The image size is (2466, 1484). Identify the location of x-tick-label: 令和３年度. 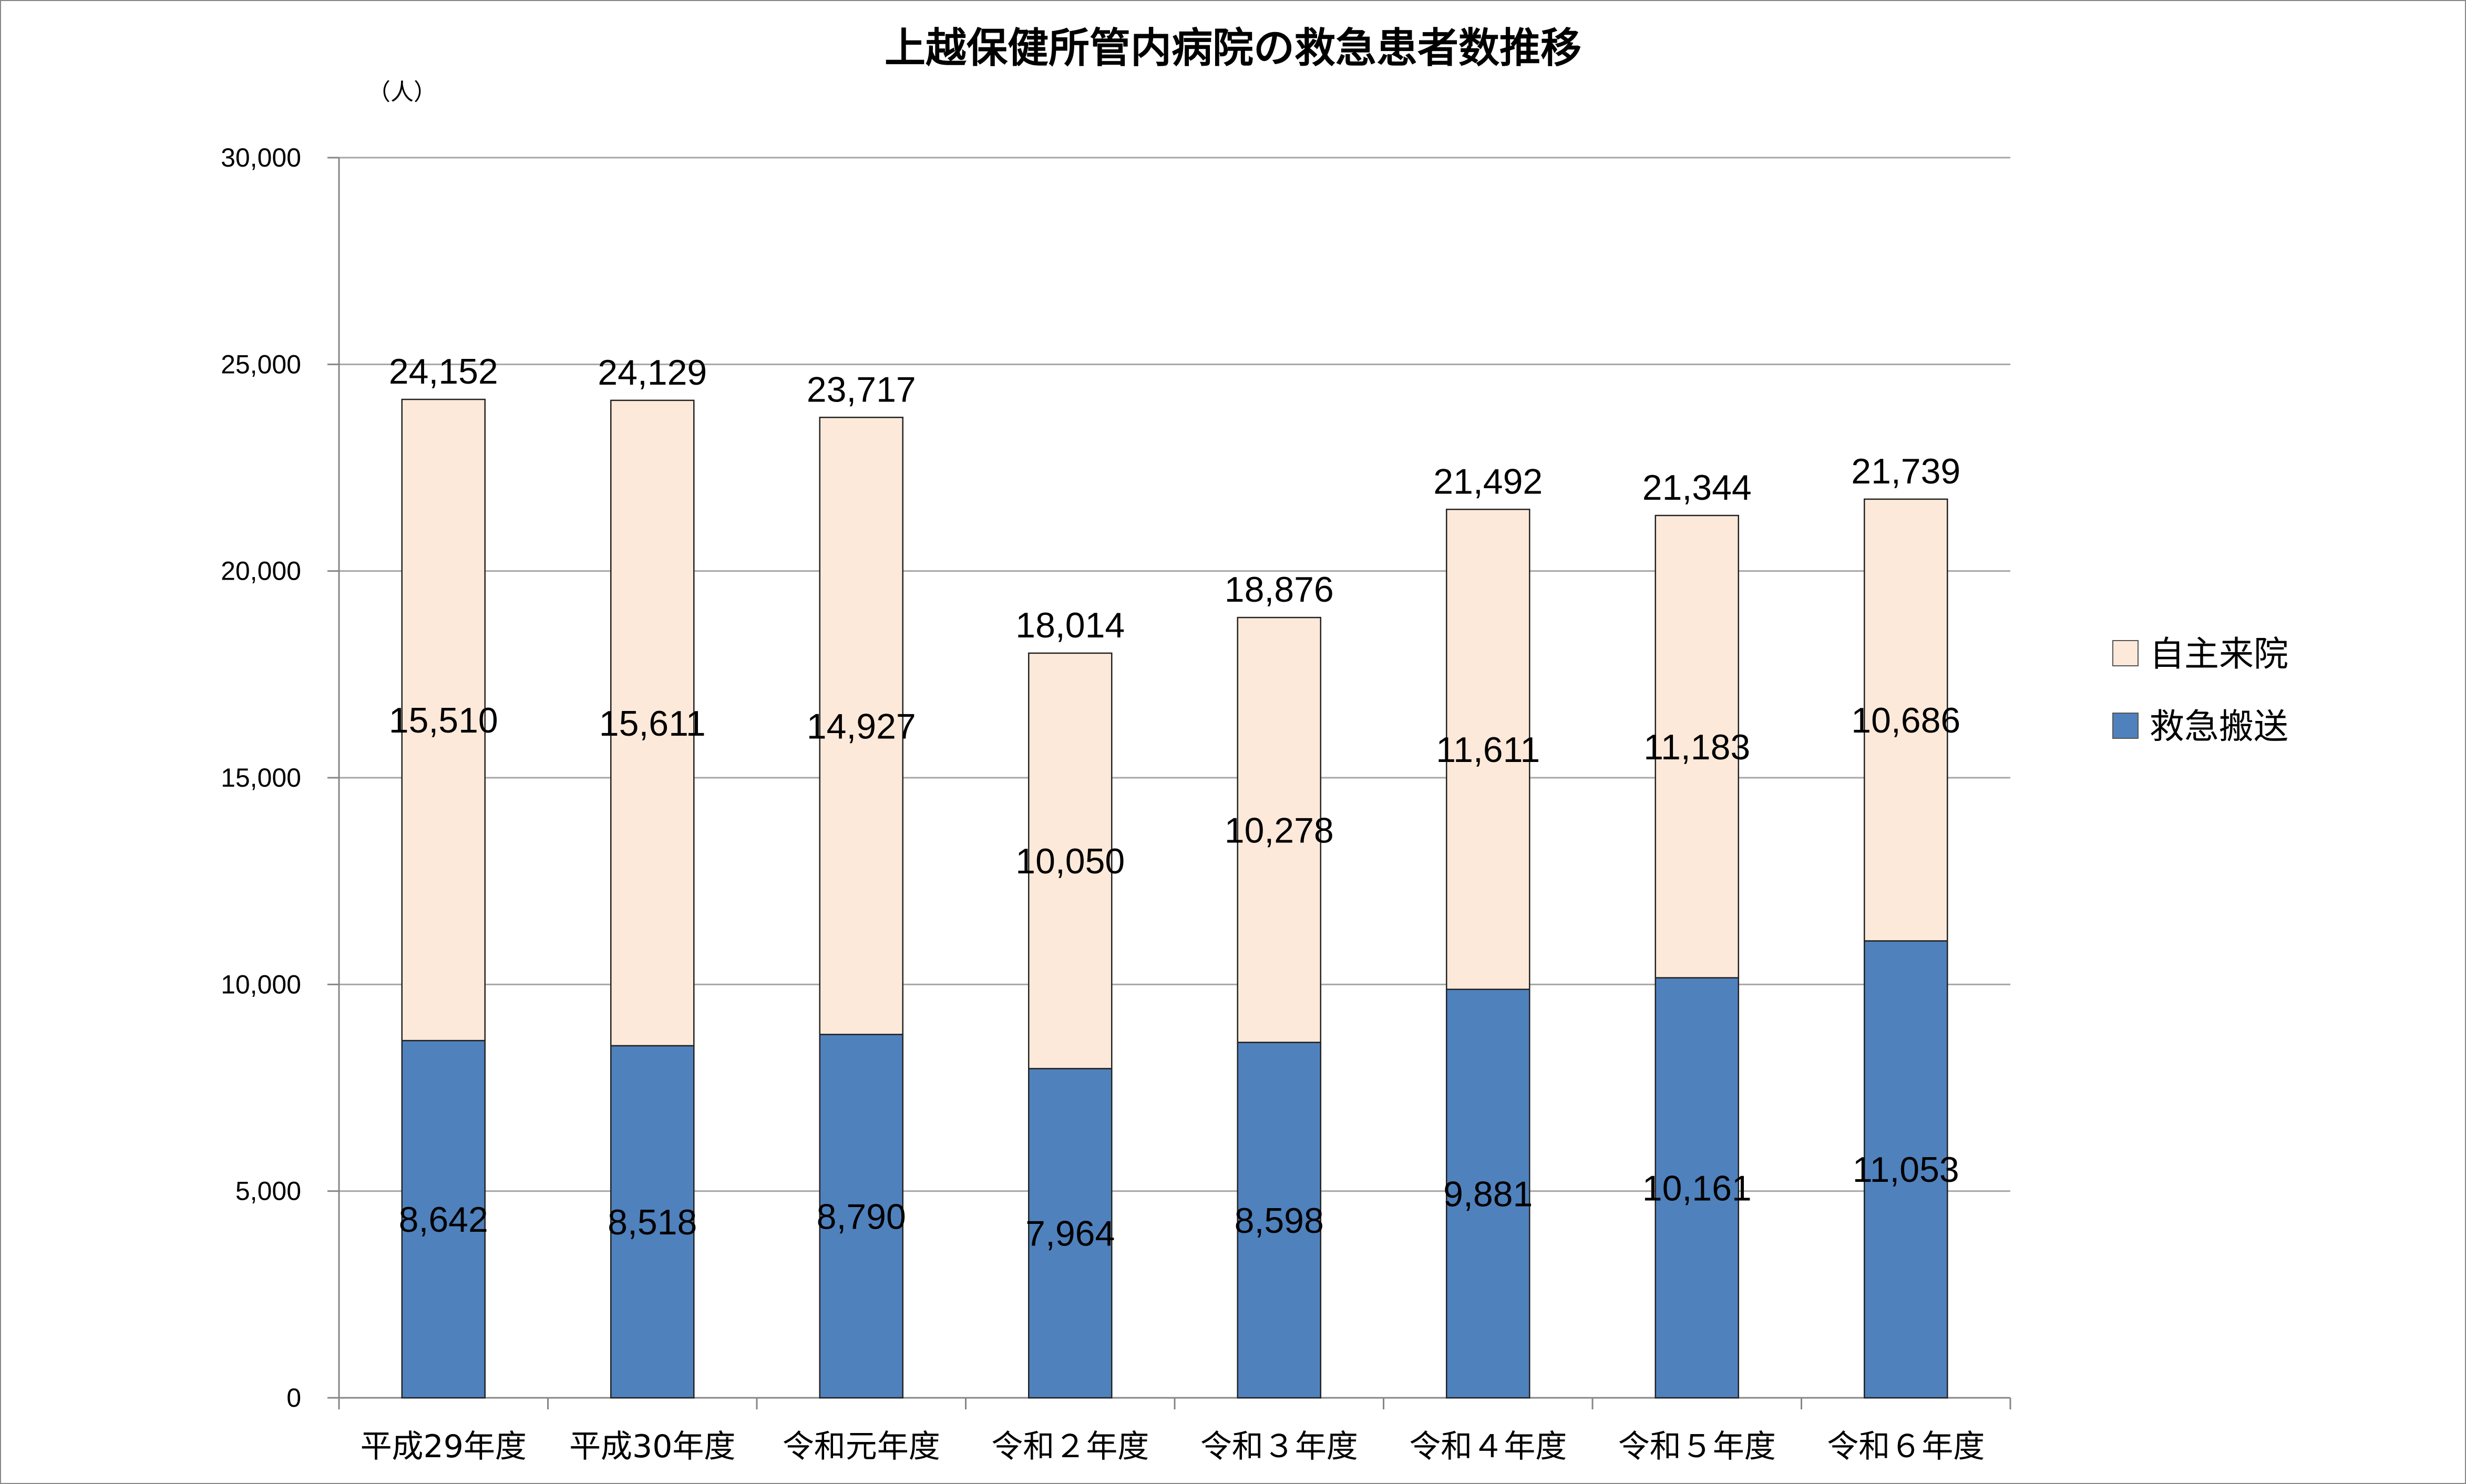
(1279, 1446).